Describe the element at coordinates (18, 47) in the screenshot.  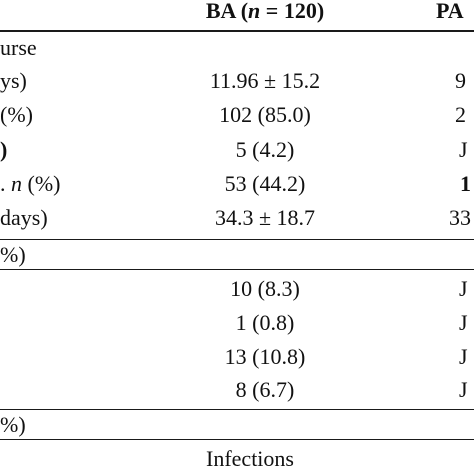
I see `section-label-course: urse` at that location.